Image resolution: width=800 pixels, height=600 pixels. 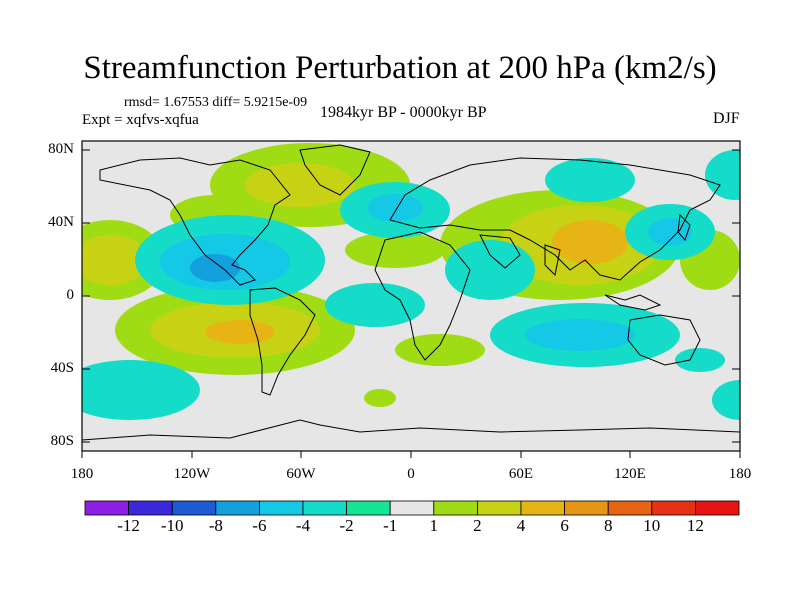 What do you see at coordinates (608, 525) in the screenshot?
I see `colorbar-label: 8` at bounding box center [608, 525].